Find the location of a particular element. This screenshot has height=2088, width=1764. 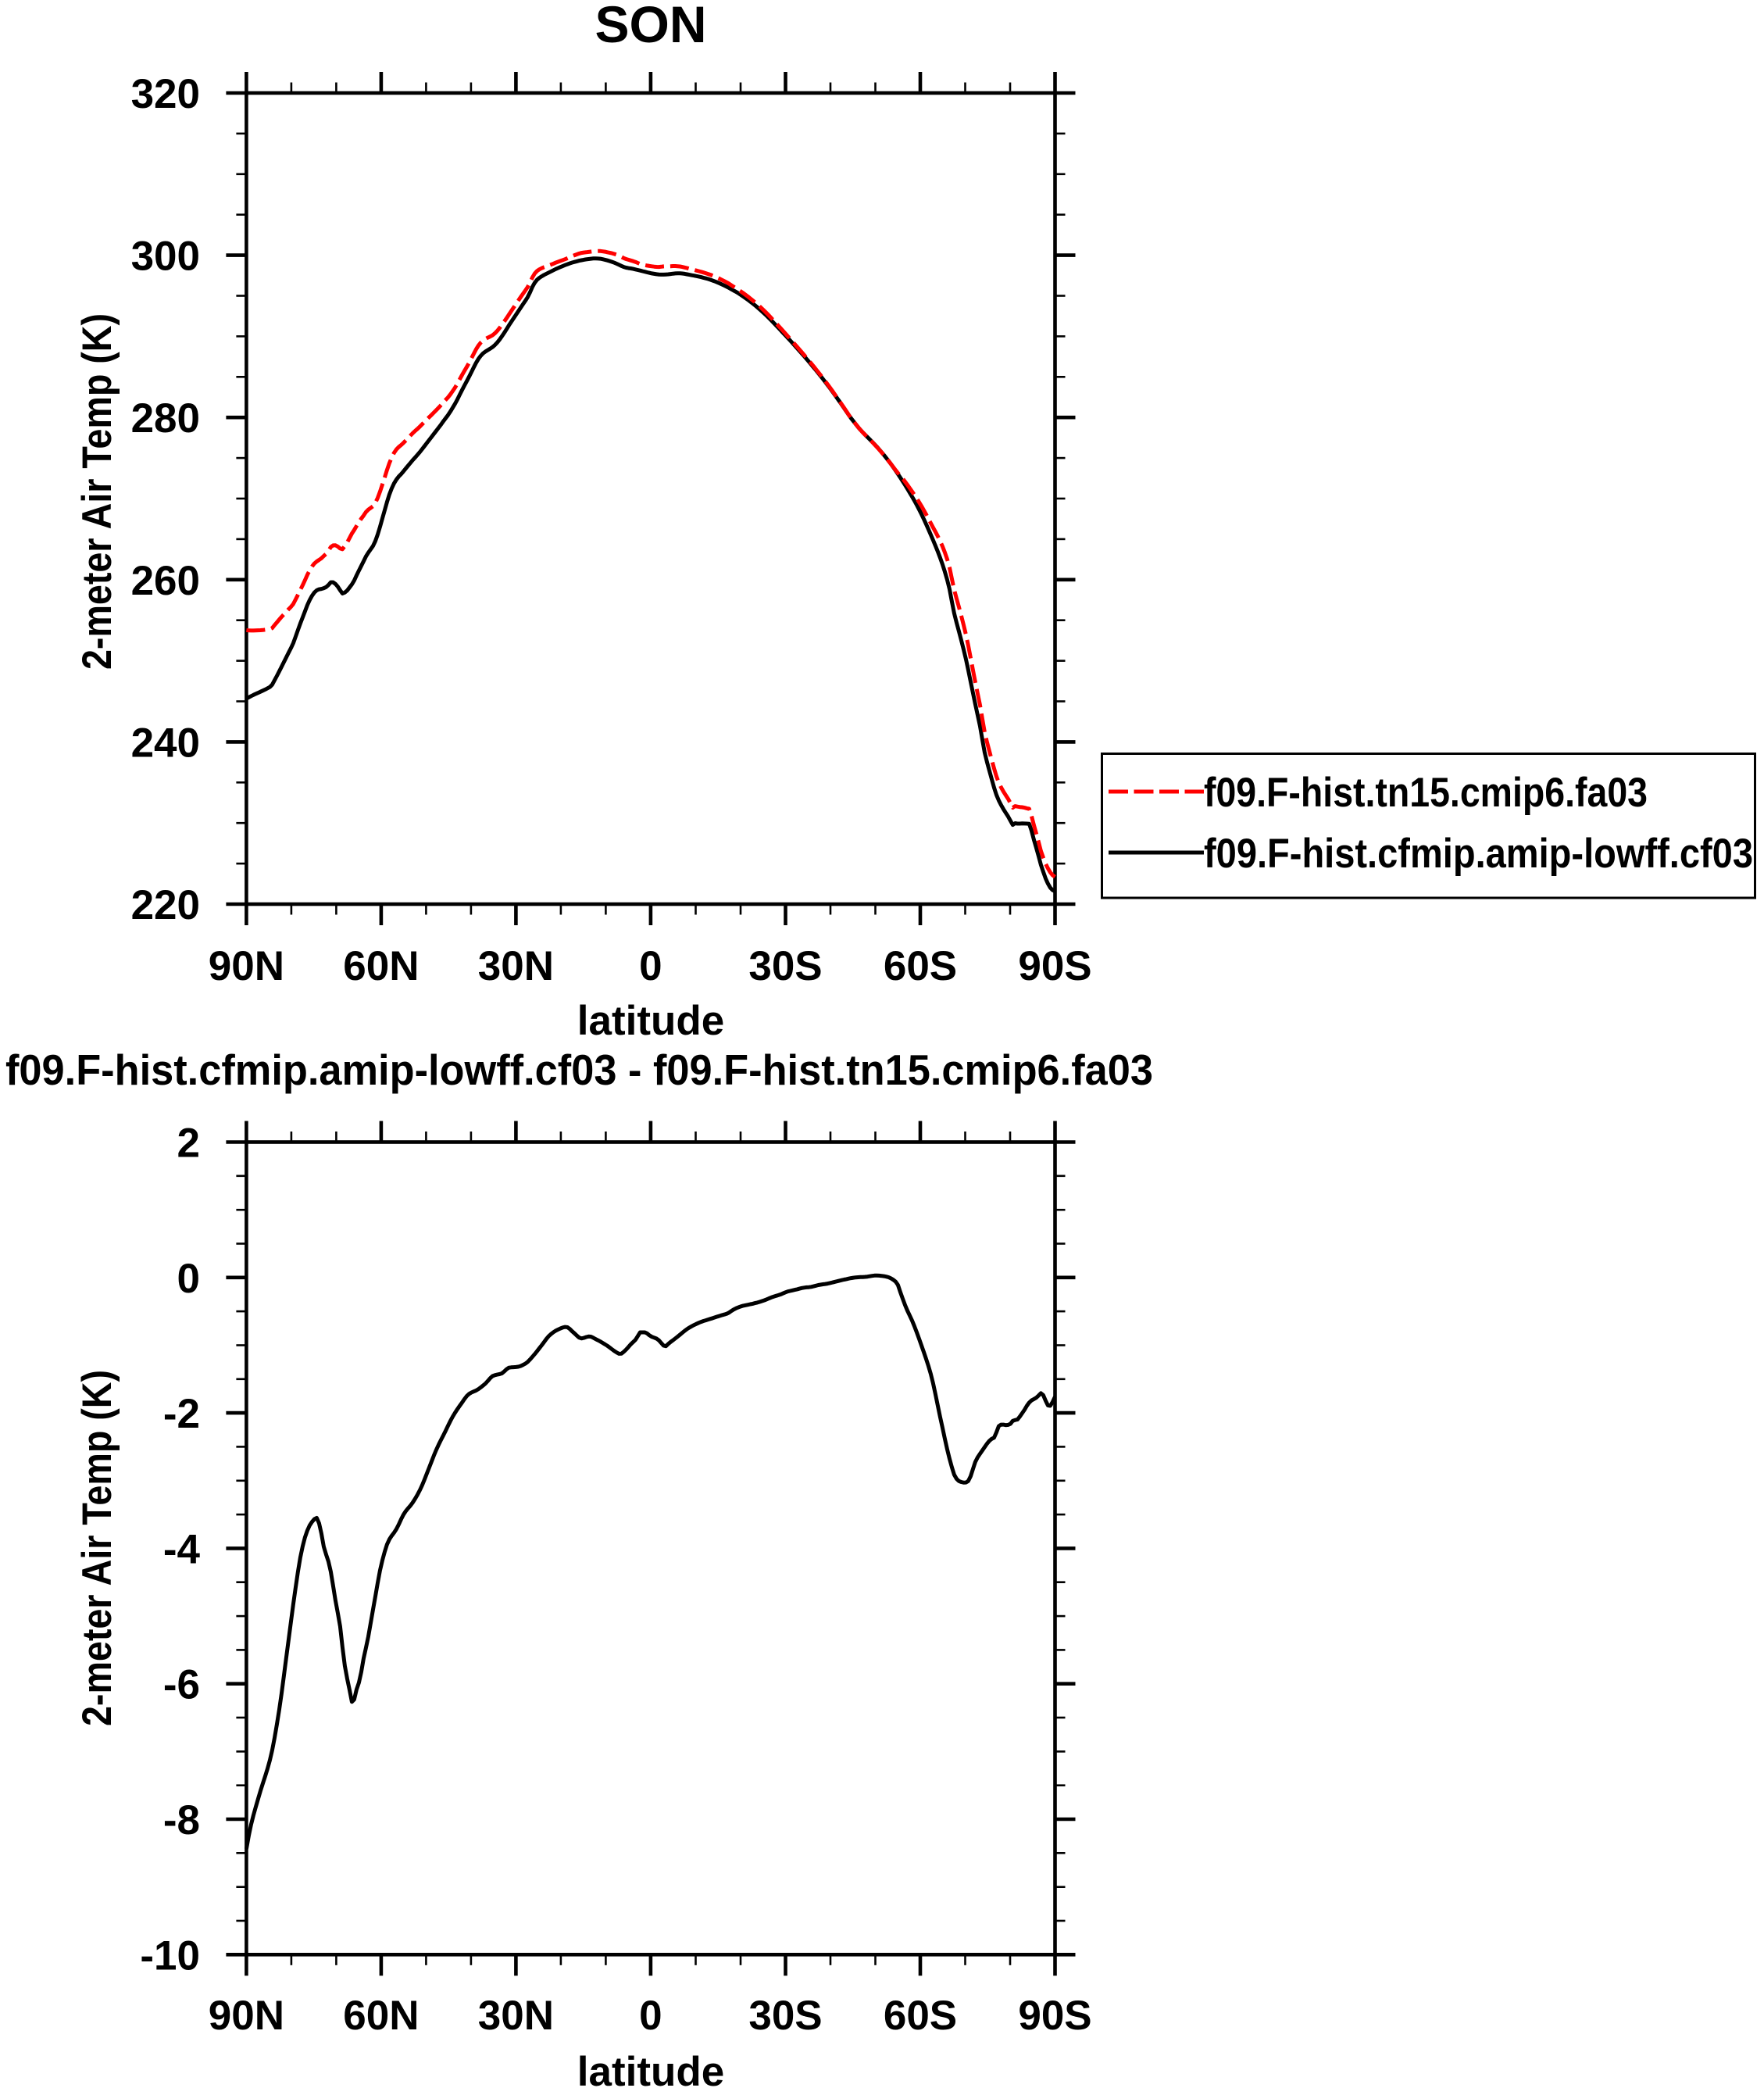

svg-text: 220 is located at coordinates (166, 905).